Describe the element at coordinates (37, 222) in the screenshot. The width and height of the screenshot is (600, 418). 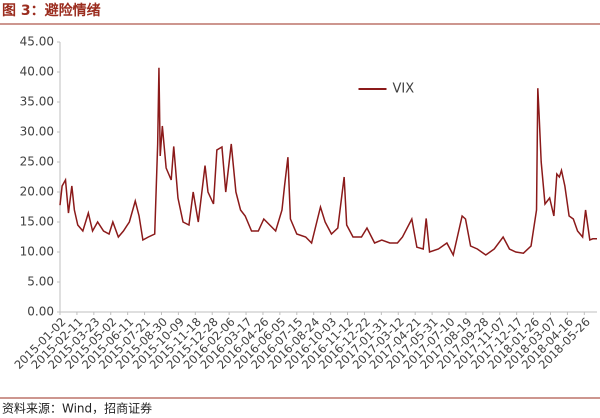
I see `y-tick-label: 15.00` at that location.